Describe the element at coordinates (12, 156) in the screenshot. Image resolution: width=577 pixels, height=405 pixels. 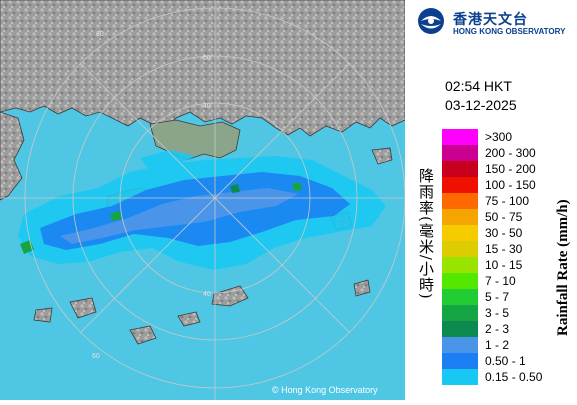
I see `west-coast-land` at that location.